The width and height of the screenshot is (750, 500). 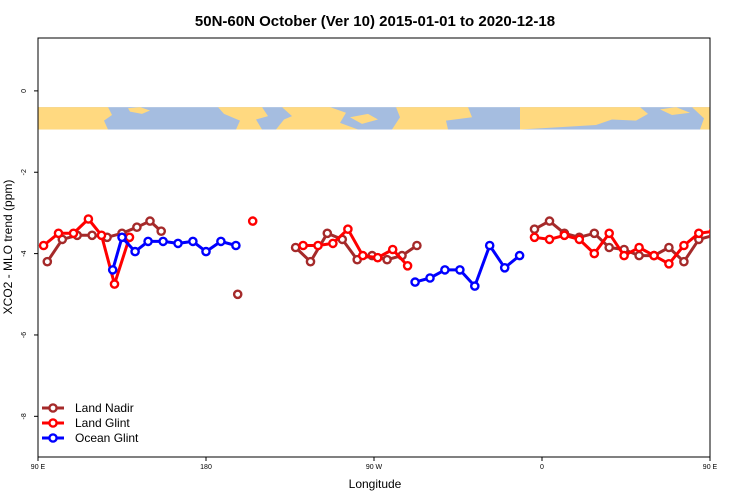 What do you see at coordinates (24, 335) in the screenshot?
I see `y-tick-label: -6` at bounding box center [24, 335].